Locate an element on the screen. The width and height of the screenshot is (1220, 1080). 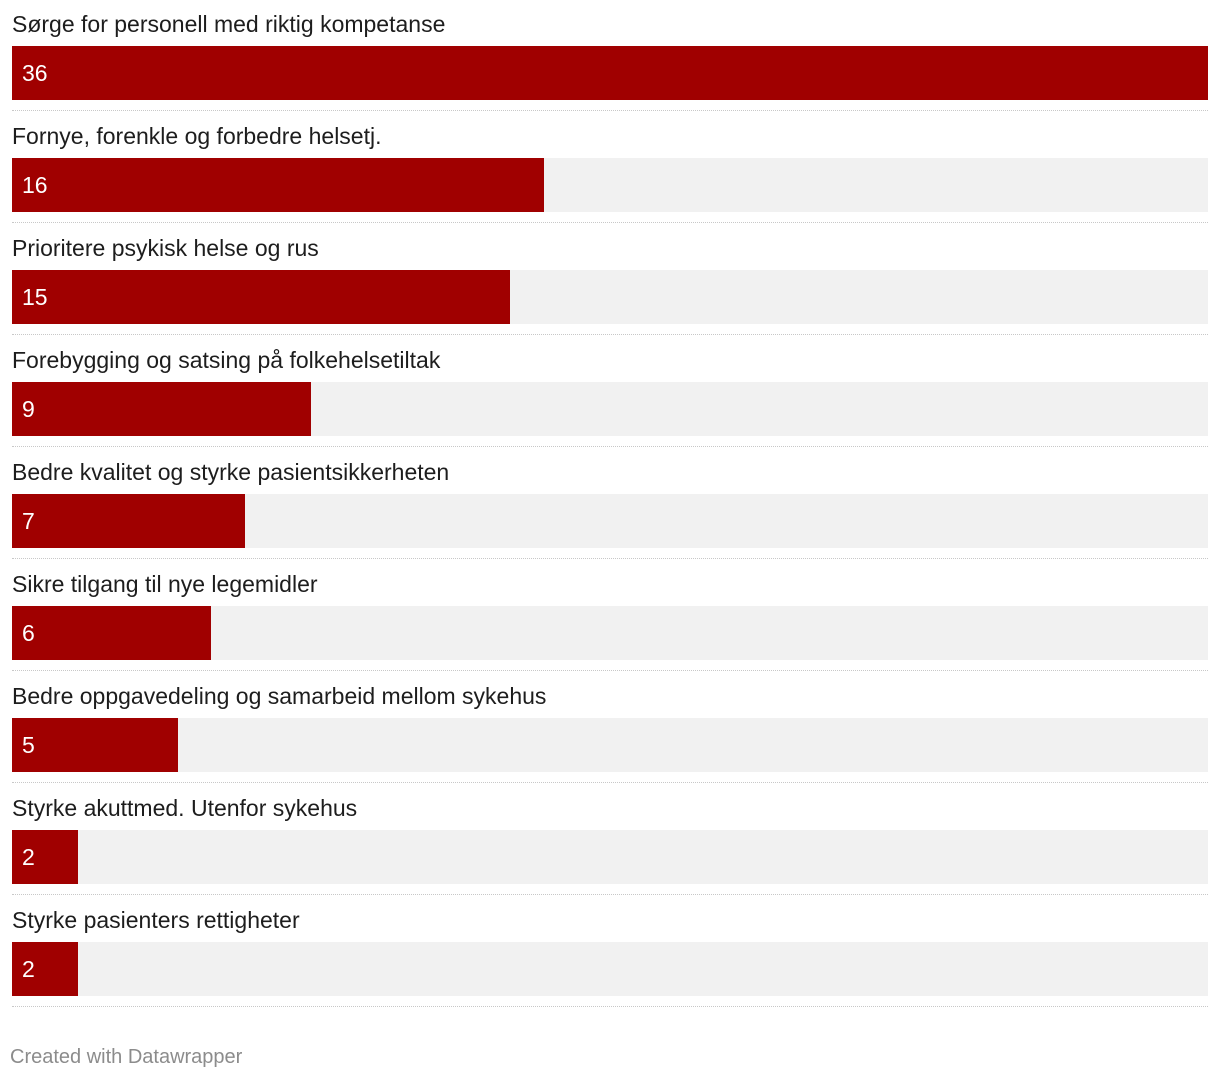
bar-value-label: 6 is located at coordinates (28, 633).